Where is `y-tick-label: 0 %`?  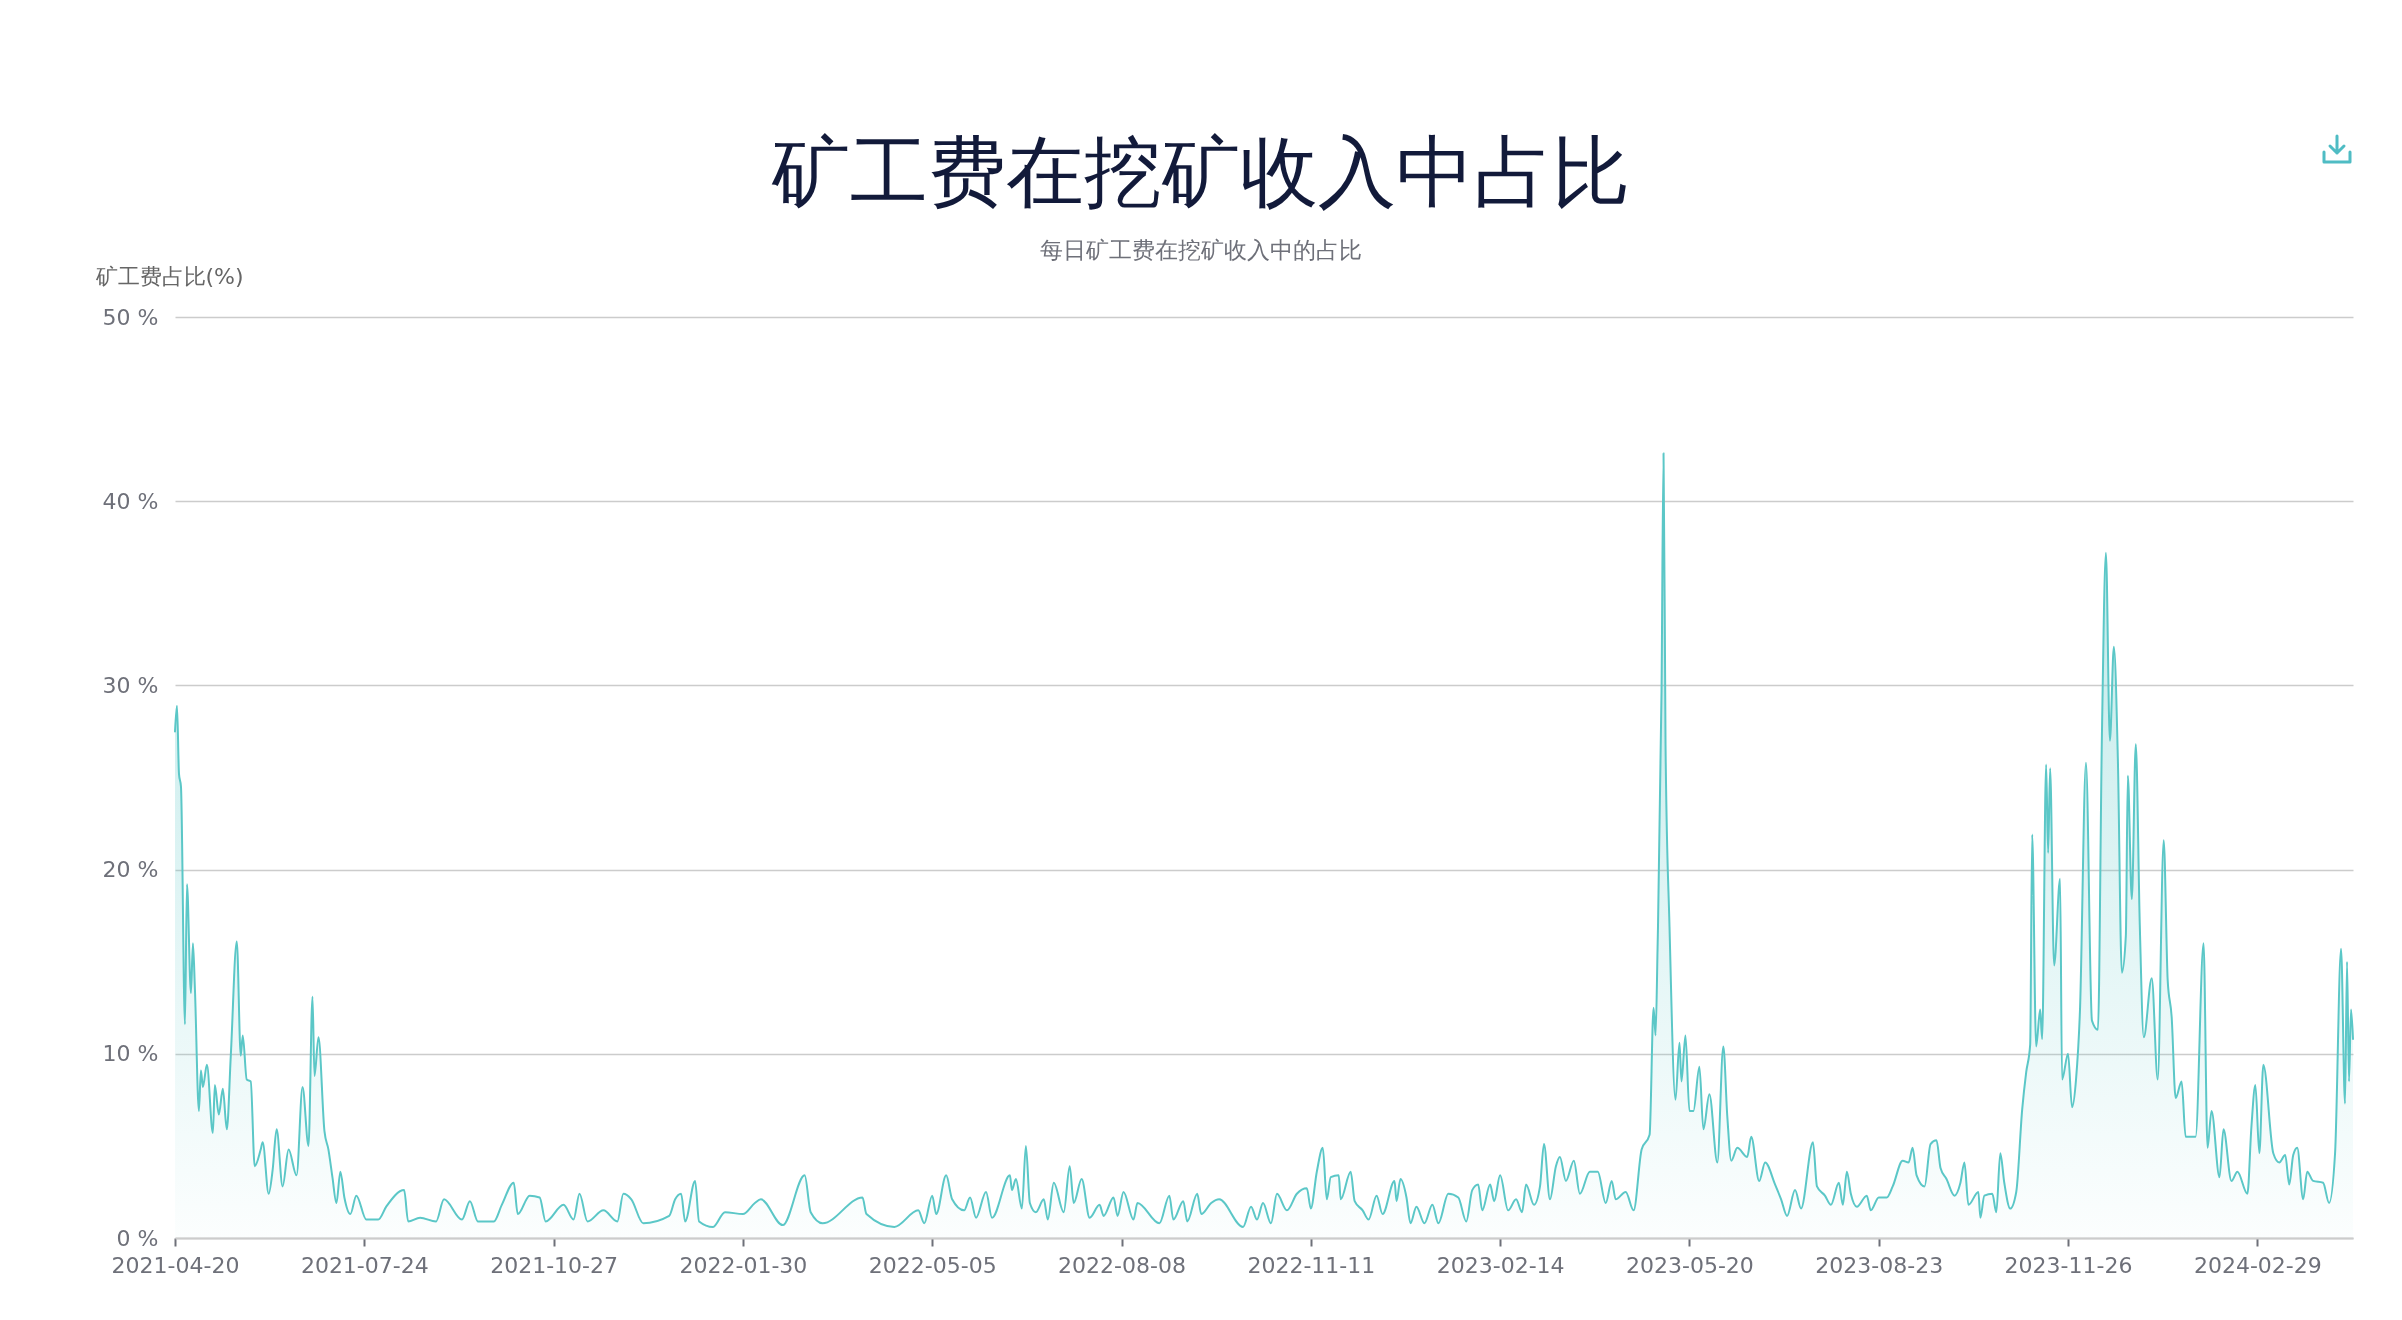 y-tick-label: 0 % is located at coordinates (137, 1238).